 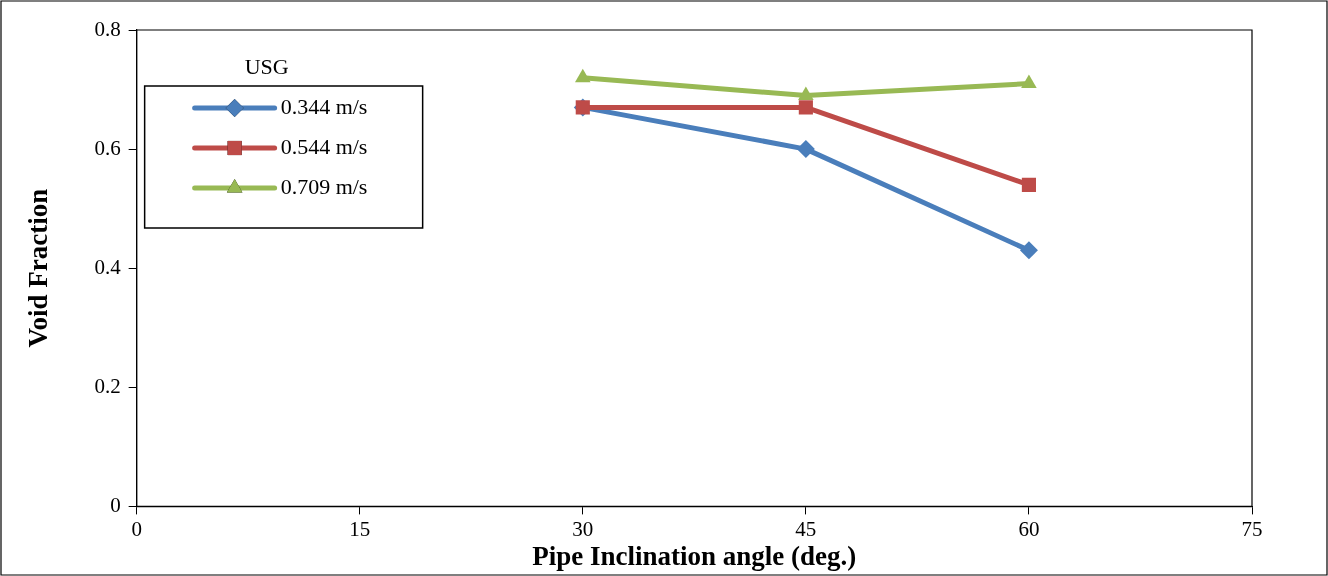 What do you see at coordinates (115, 504) in the screenshot?
I see `y-tick-label: 0` at bounding box center [115, 504].